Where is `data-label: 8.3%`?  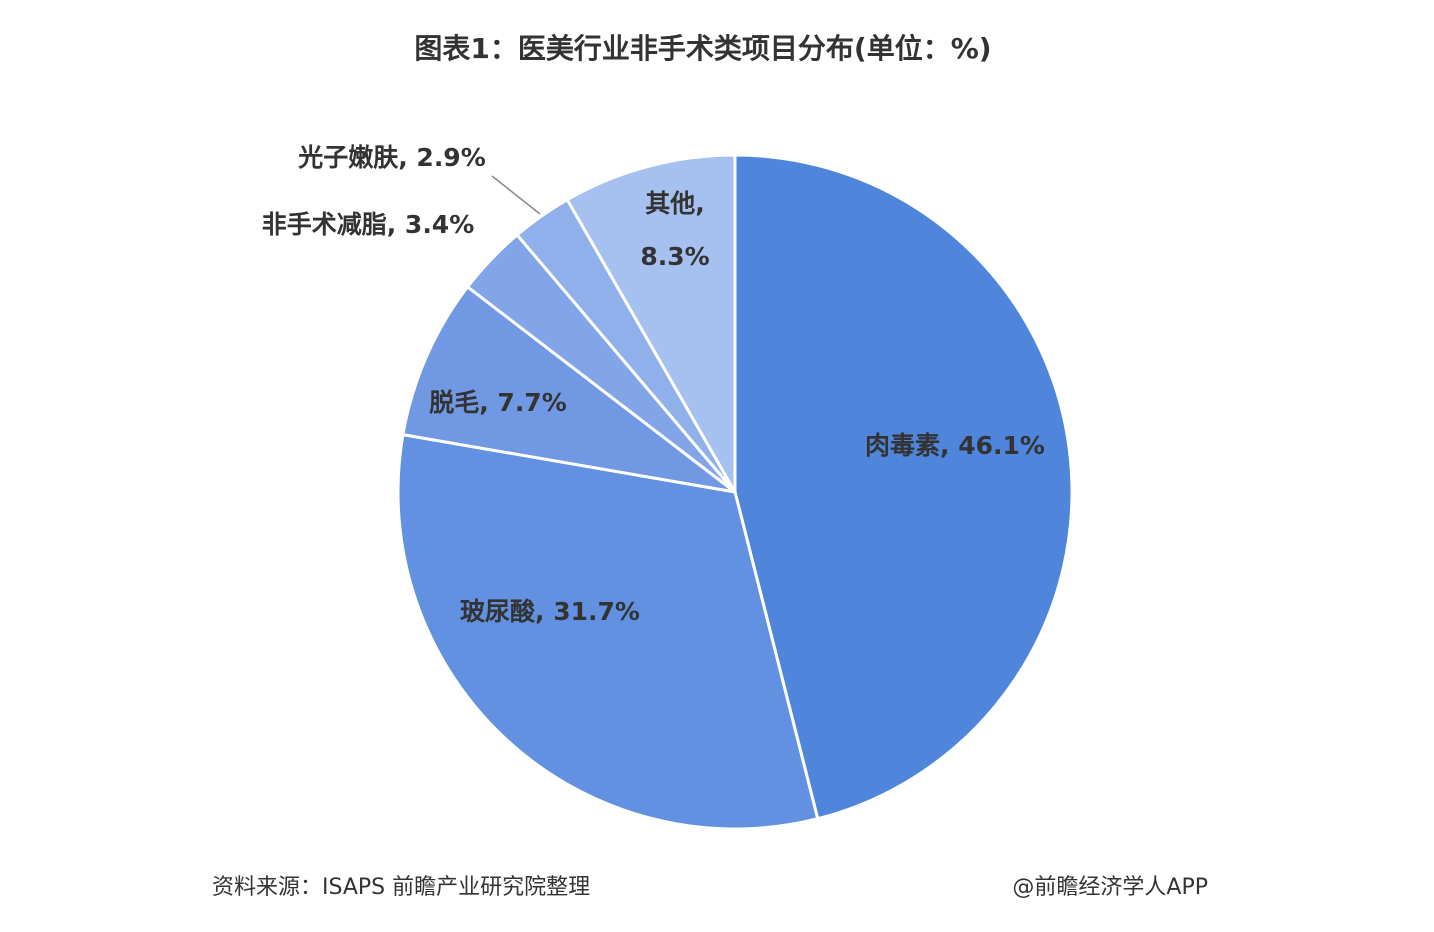
data-label: 8.3% is located at coordinates (674, 256).